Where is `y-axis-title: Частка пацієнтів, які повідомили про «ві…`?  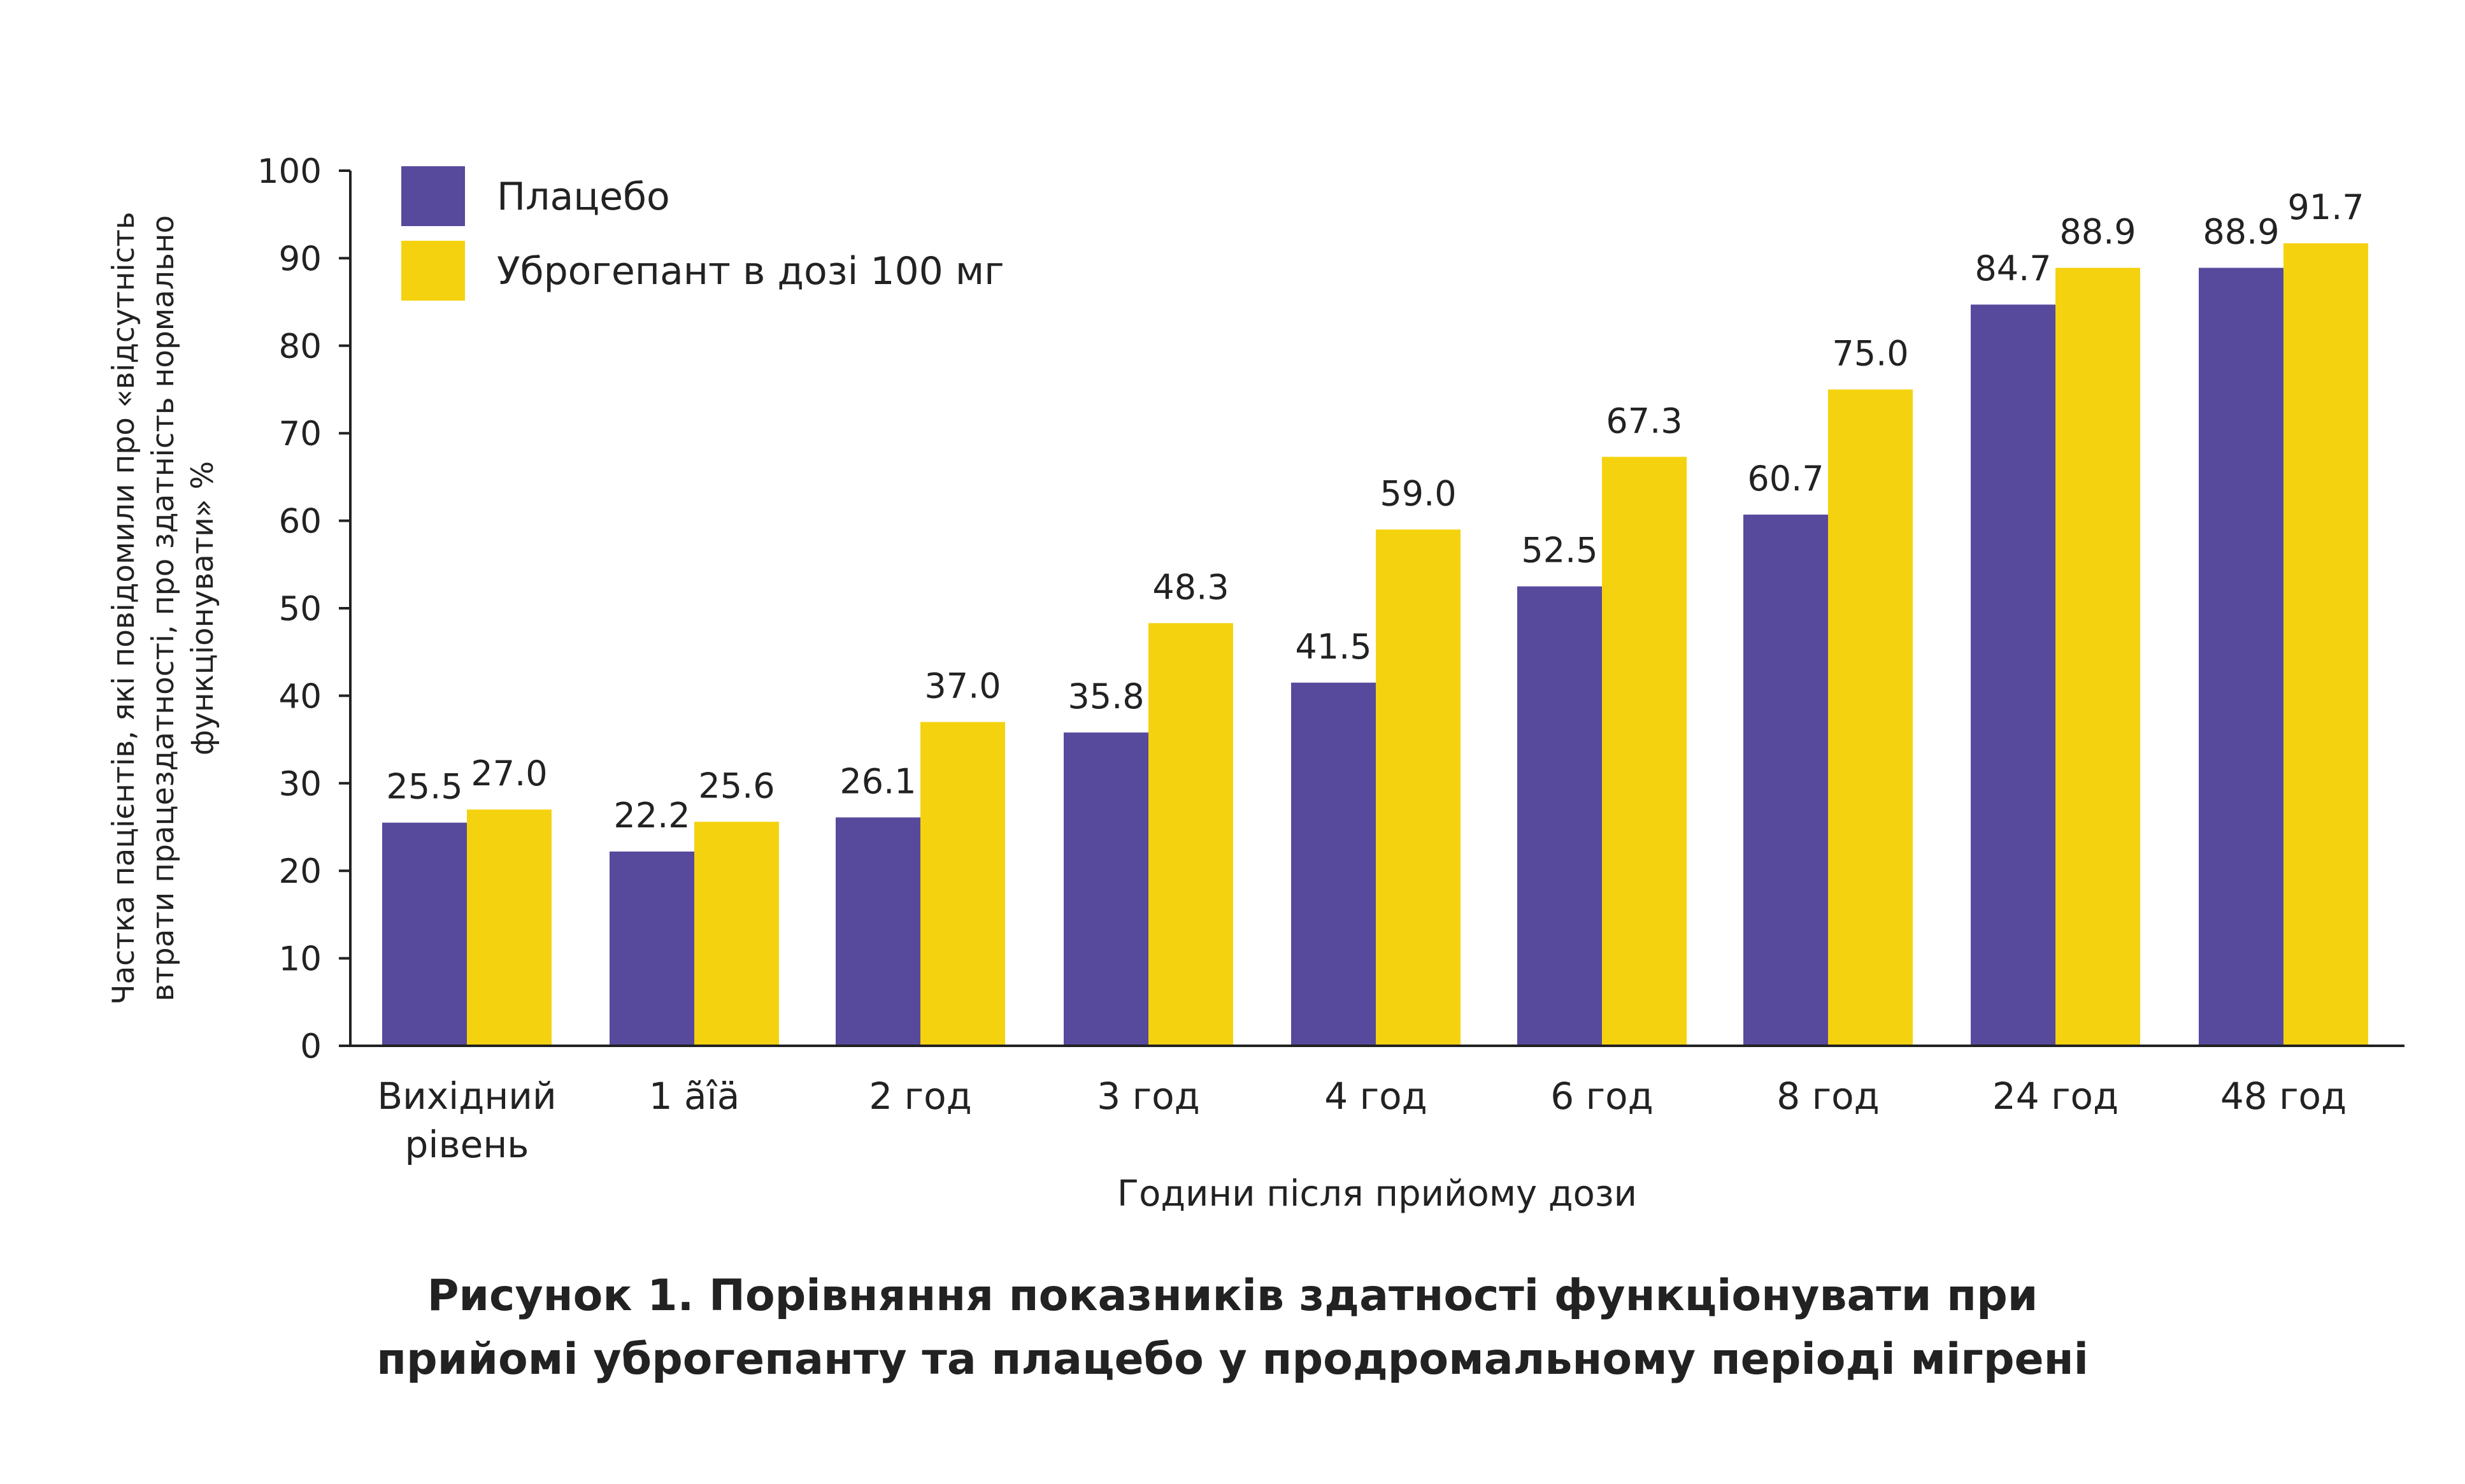 y-axis-title: Частка пацієнтів, які повідомили про «ві… is located at coordinates (163, 607).